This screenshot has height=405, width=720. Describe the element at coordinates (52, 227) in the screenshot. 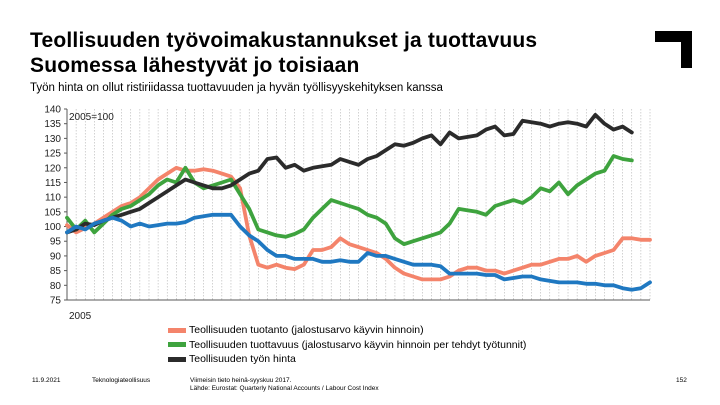

I see `y-tick-label: 100` at that location.